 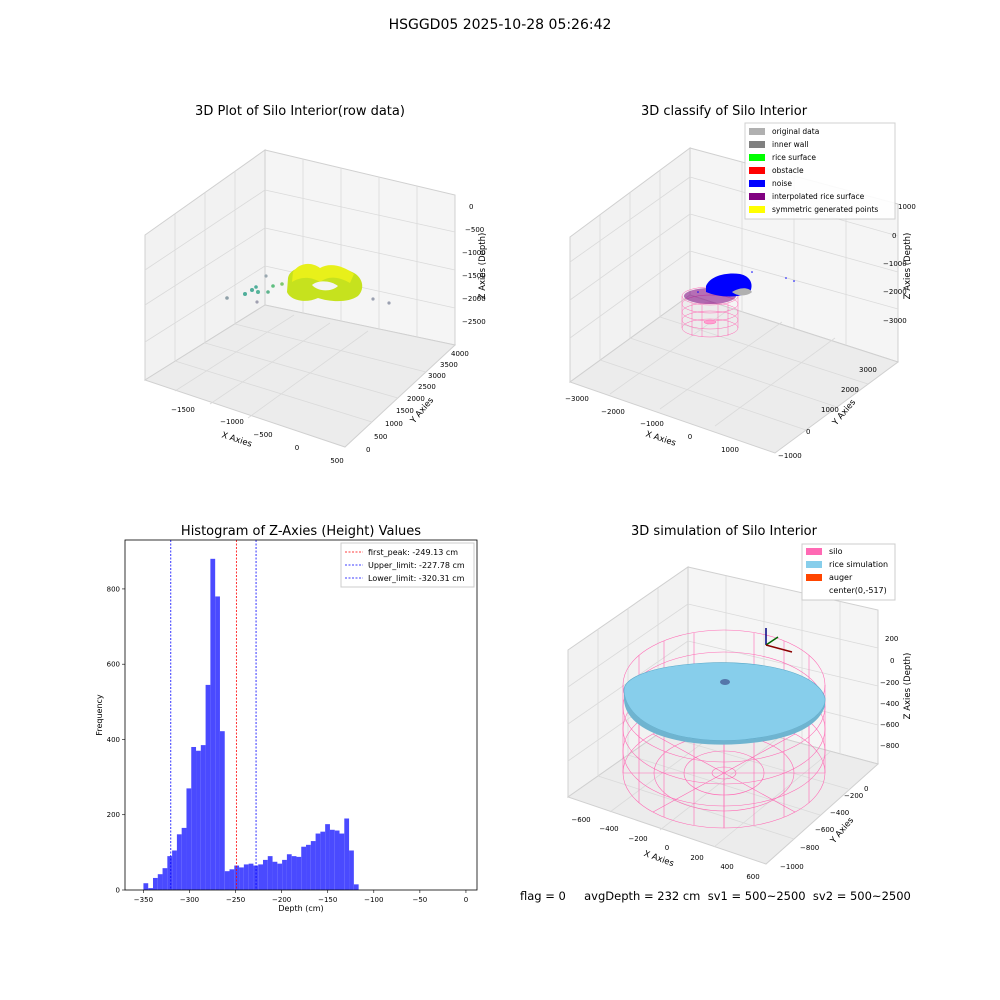 I want to click on plot4-auger-y, so click(x=772, y=641).